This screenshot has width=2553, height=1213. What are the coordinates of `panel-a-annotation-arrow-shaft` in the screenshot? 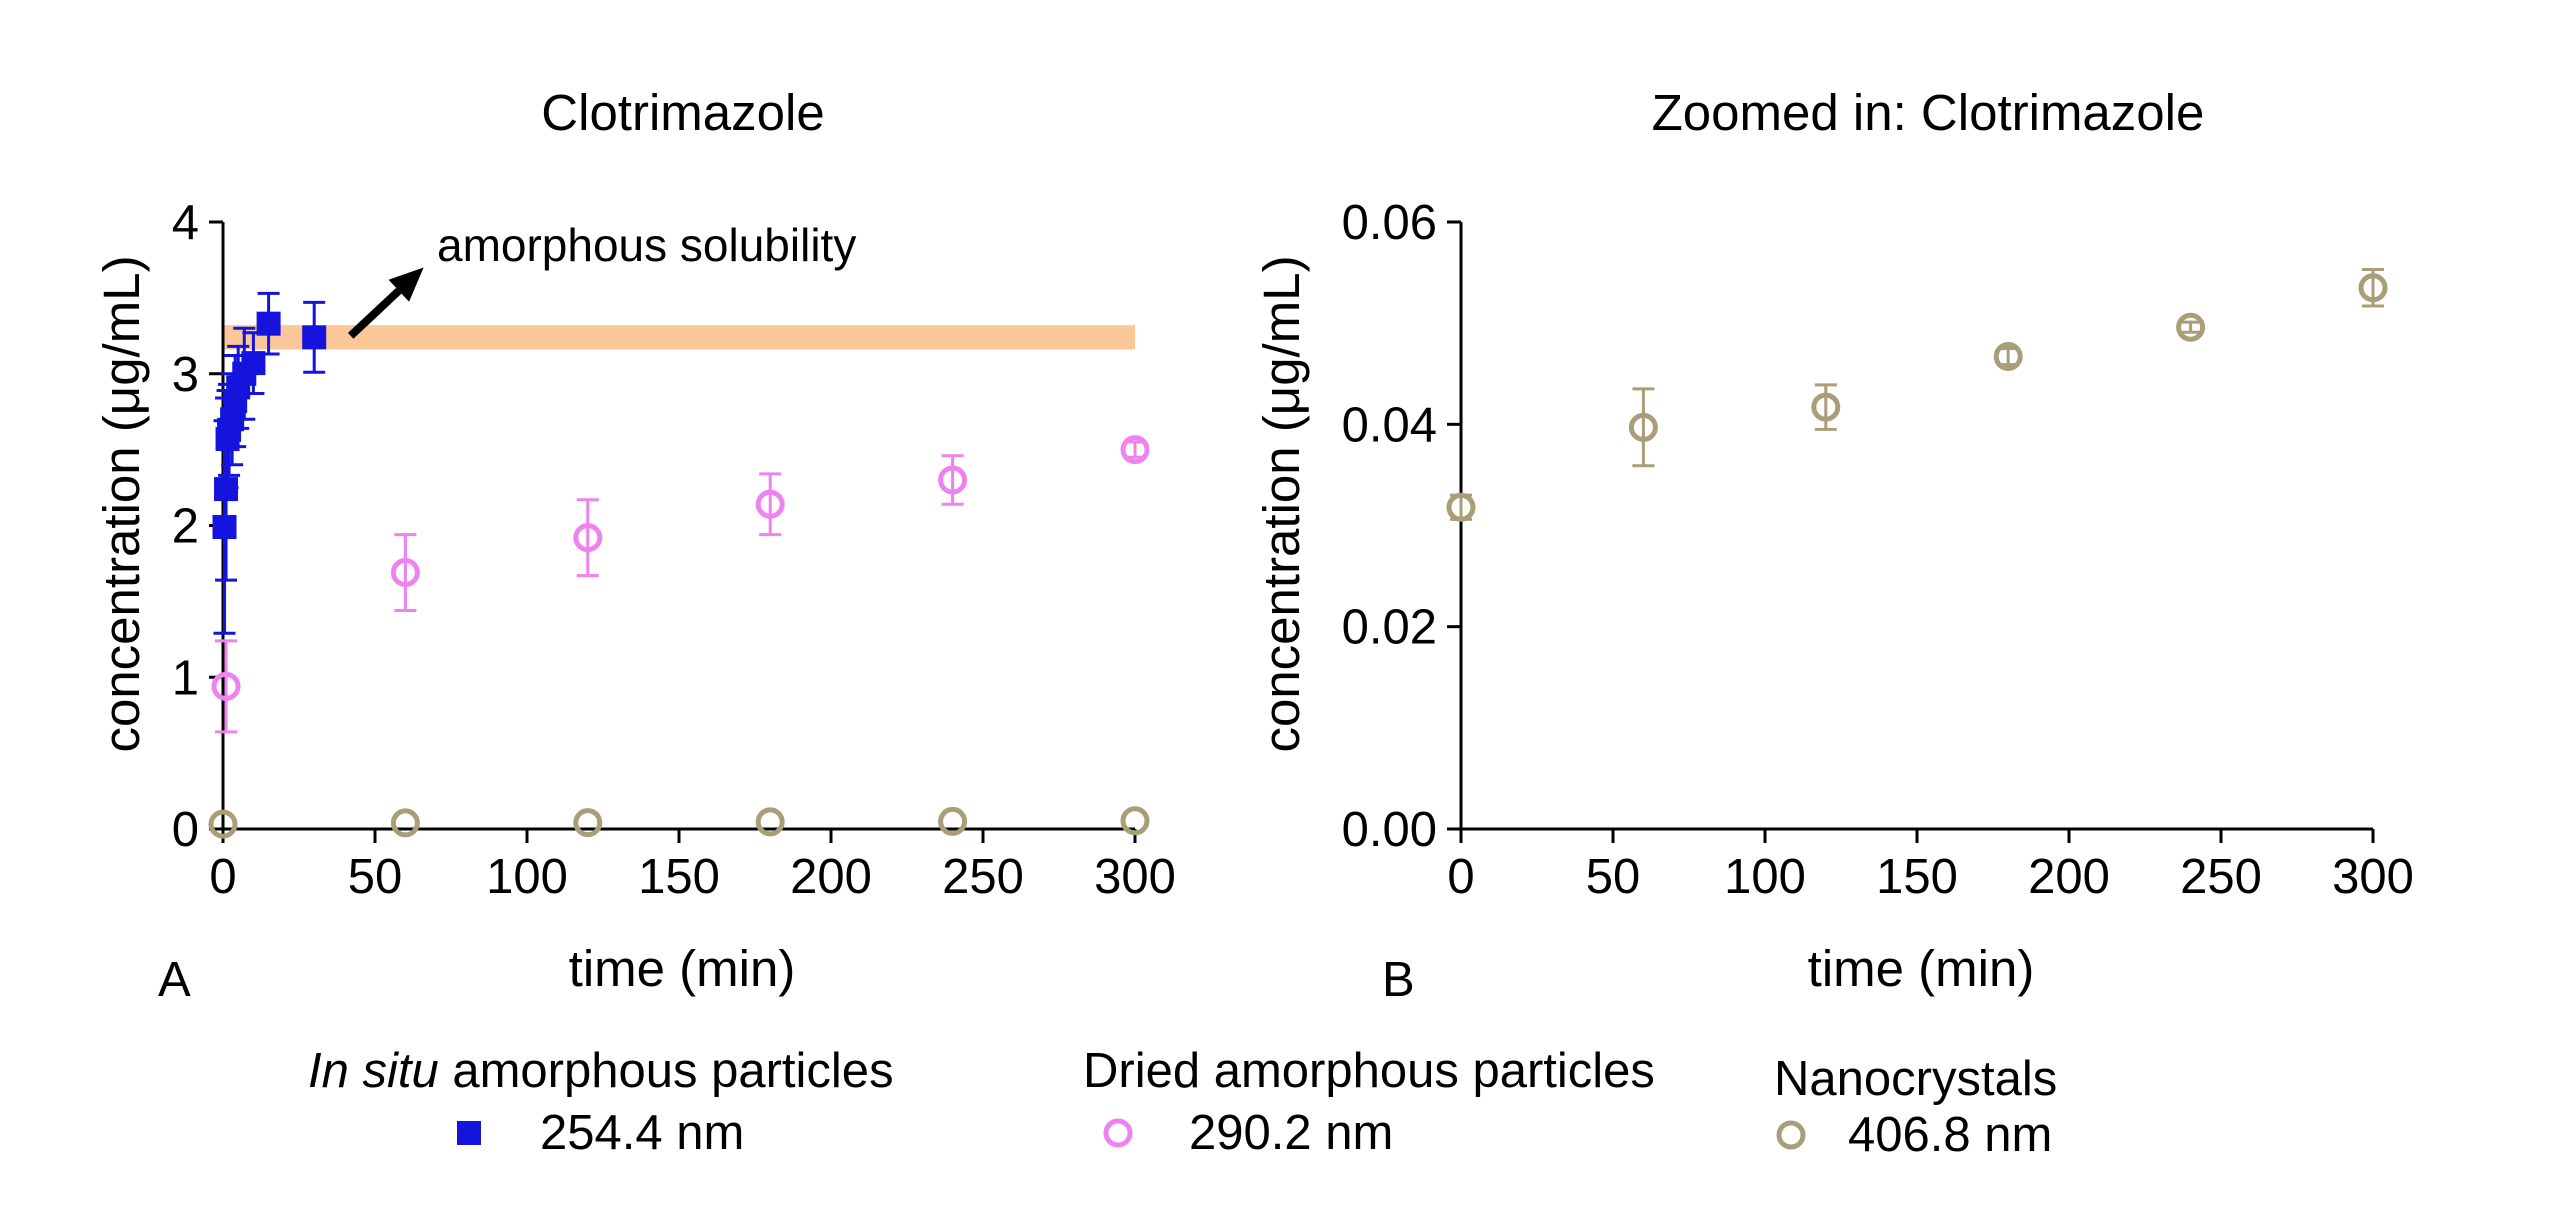 It's located at (374, 313).